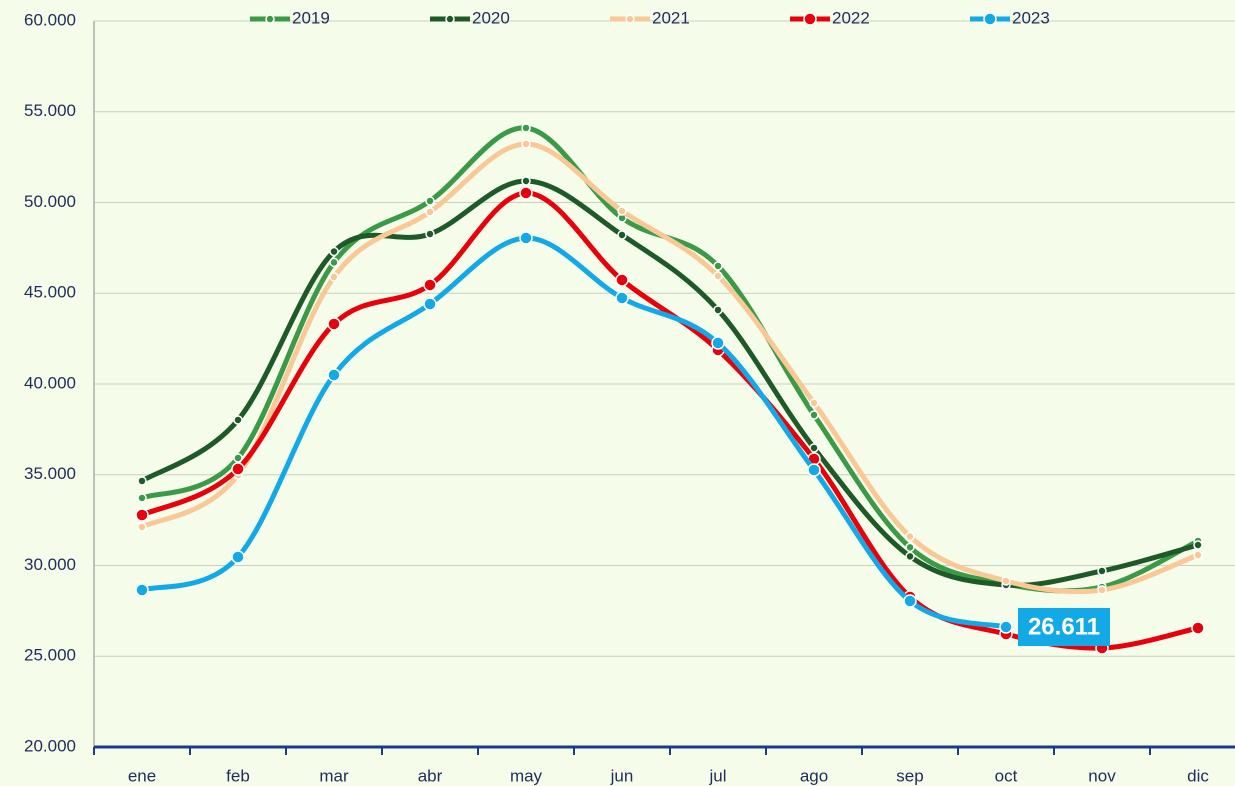 The width and height of the screenshot is (1235, 786). Describe the element at coordinates (50, 655) in the screenshot. I see `y-tick-label: 25.000` at that location.